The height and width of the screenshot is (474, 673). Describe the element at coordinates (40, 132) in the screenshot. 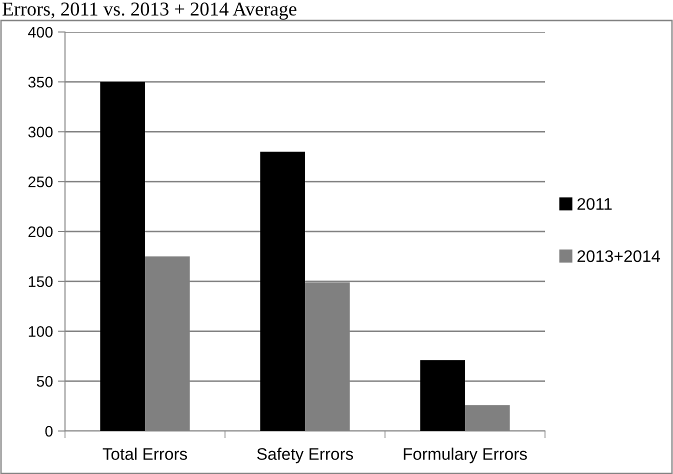

I see `y-tick-label: 300` at that location.